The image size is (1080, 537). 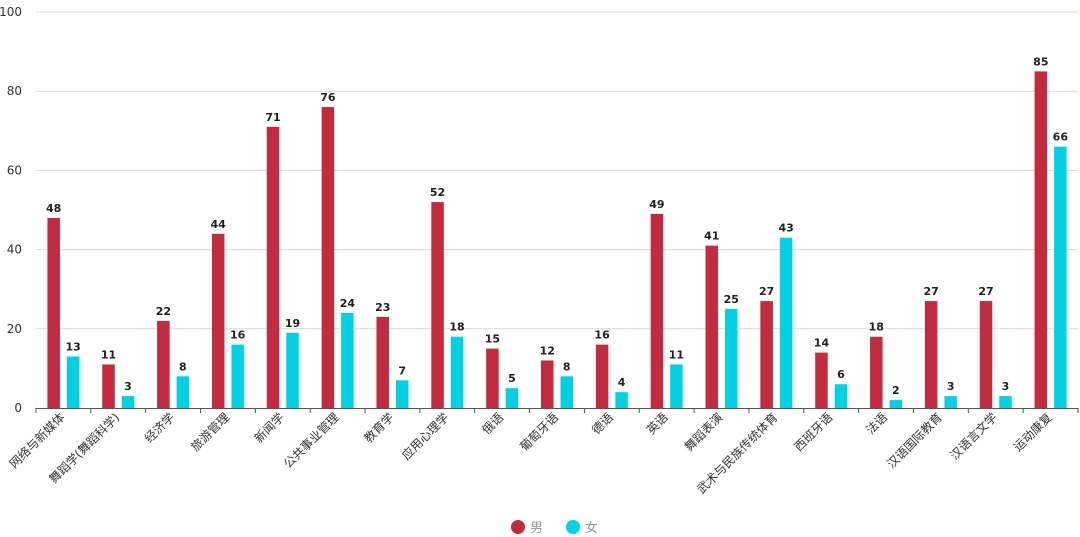 What do you see at coordinates (437, 192) in the screenshot?
I see `data-label: 52` at bounding box center [437, 192].